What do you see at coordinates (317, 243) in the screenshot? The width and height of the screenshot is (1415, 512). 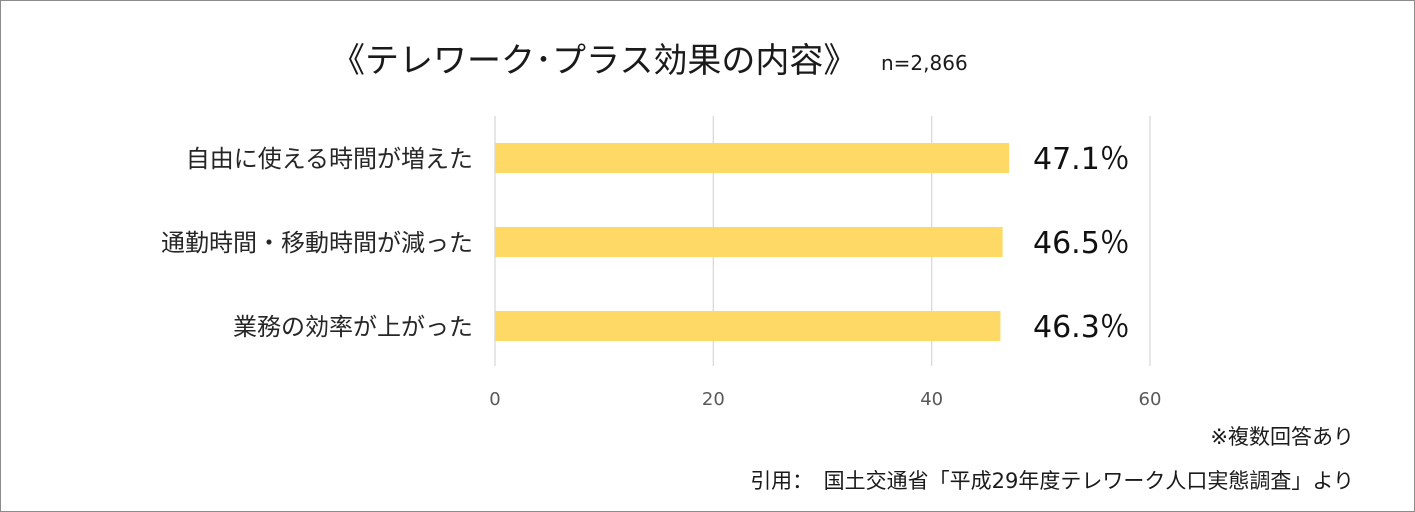 I see `category-label-1: 通勤時間・移動時間が減った` at bounding box center [317, 243].